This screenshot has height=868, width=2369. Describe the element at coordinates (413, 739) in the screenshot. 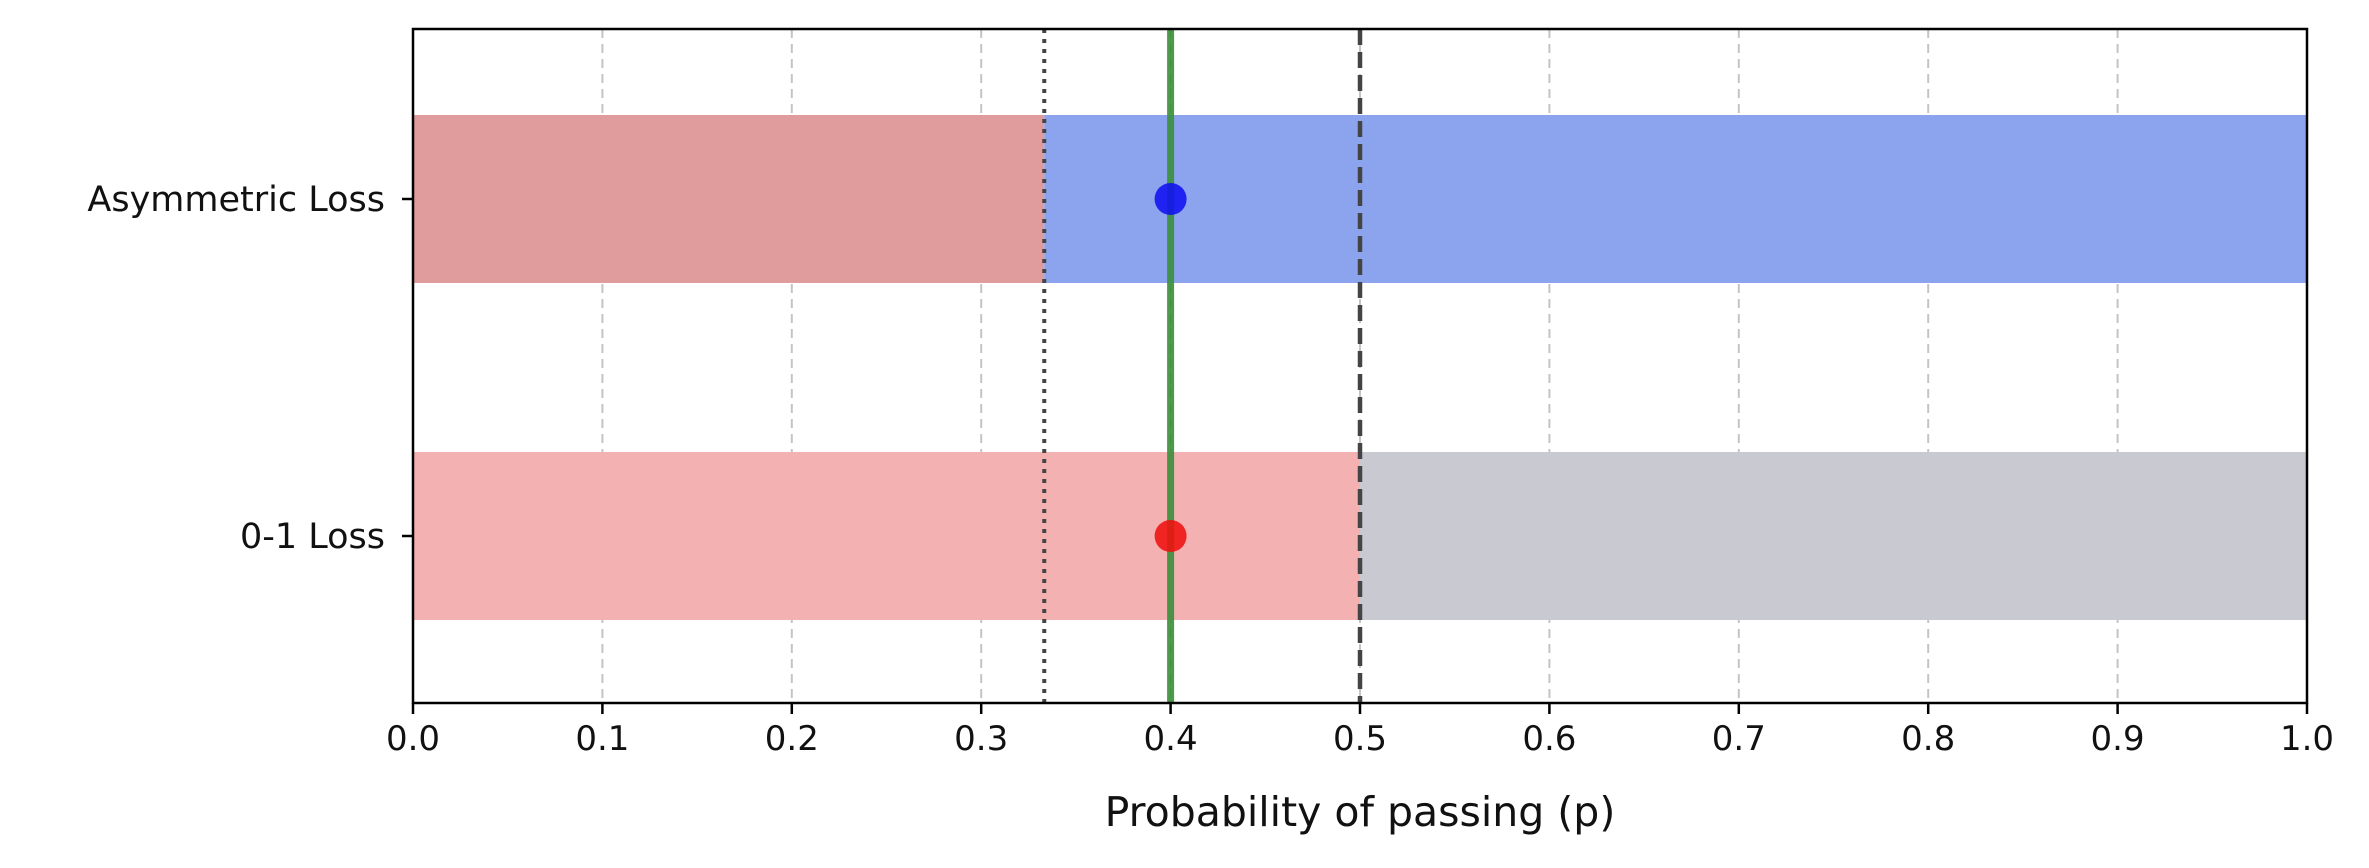

I see `x-tick-label: 0.0` at that location.